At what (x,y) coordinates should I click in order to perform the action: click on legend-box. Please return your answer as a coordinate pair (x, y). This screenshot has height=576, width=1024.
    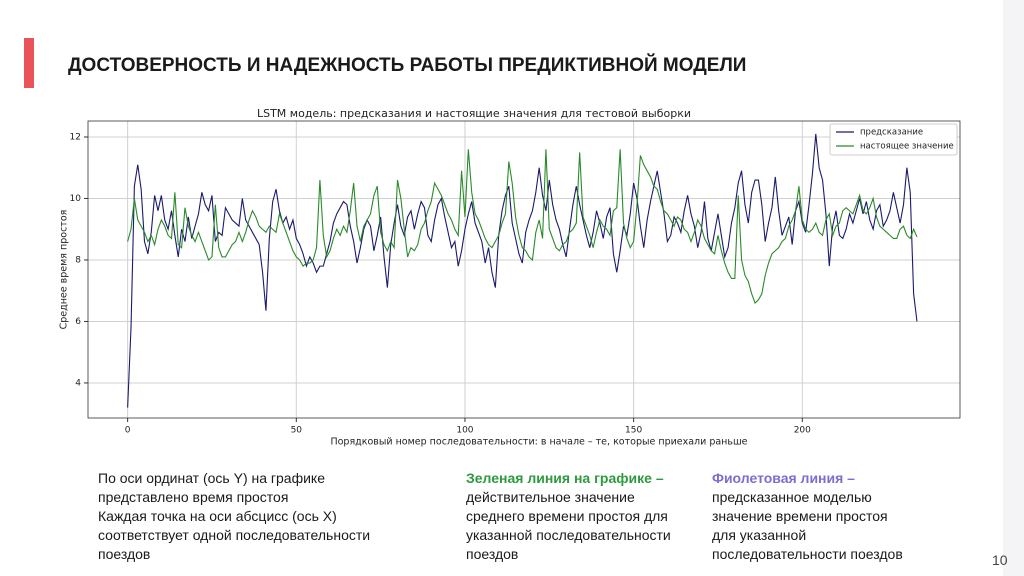
    Looking at the image, I should click on (893, 139).